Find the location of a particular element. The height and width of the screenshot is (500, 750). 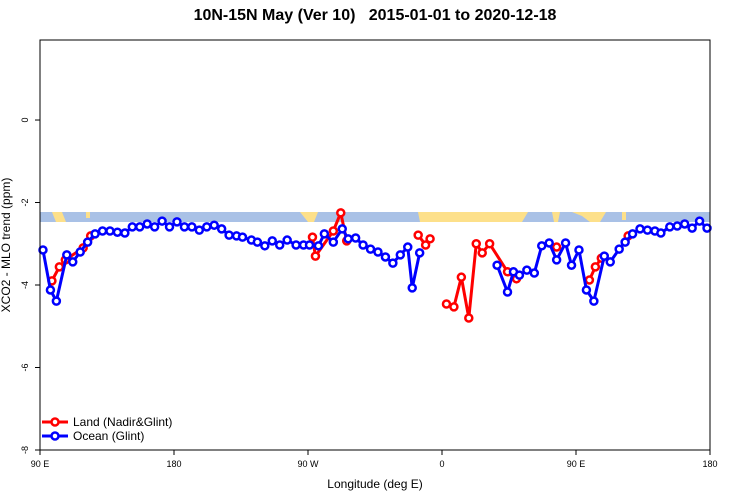

y-axis-label: XCO2 - MLO trend (ppm) is located at coordinates (6, 245).